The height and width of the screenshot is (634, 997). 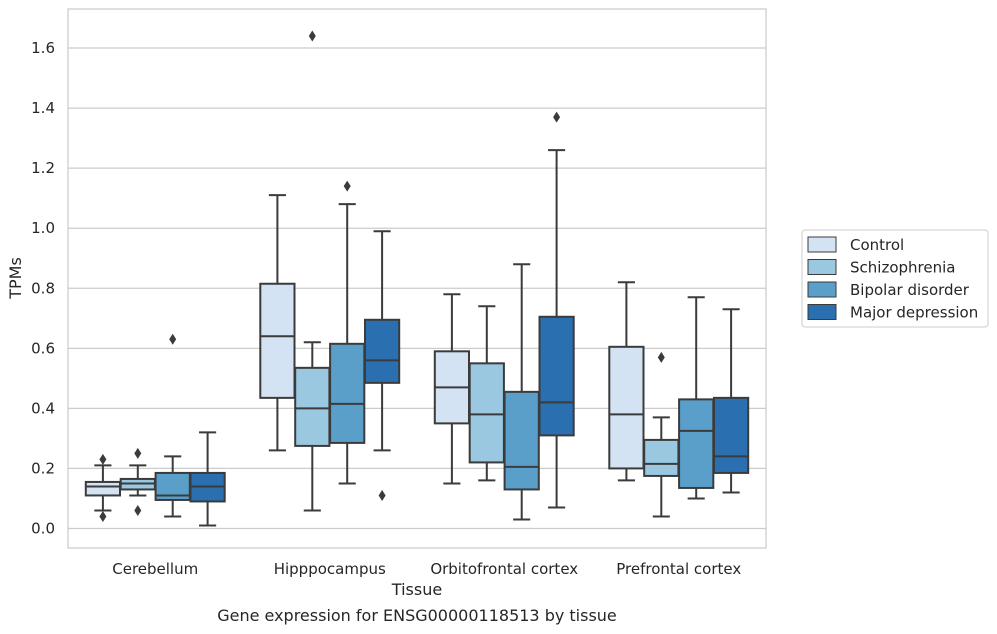 I want to click on legend-label: Control, so click(x=877, y=245).